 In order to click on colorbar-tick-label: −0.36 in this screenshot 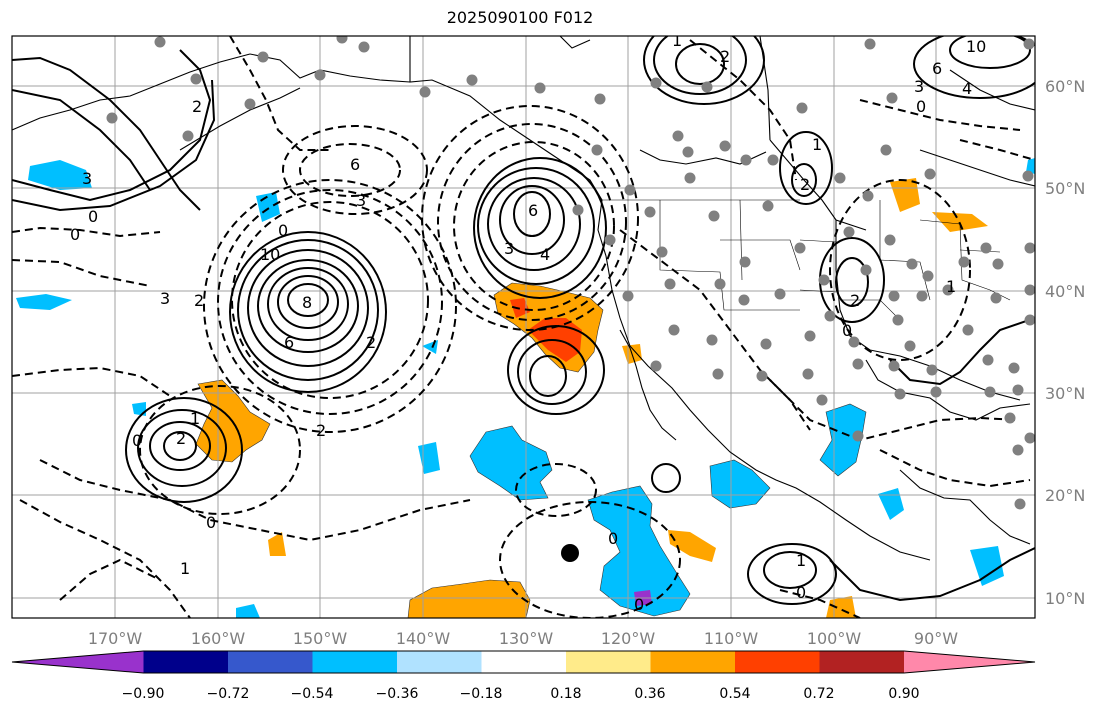, I will do `click(397, 694)`.